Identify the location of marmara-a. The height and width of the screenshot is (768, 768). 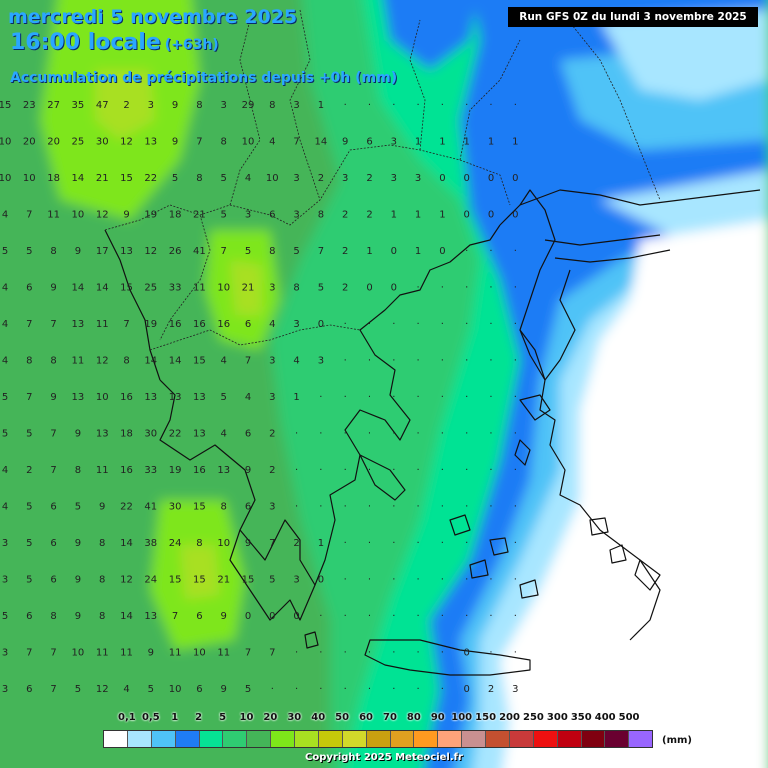
(602, 240).